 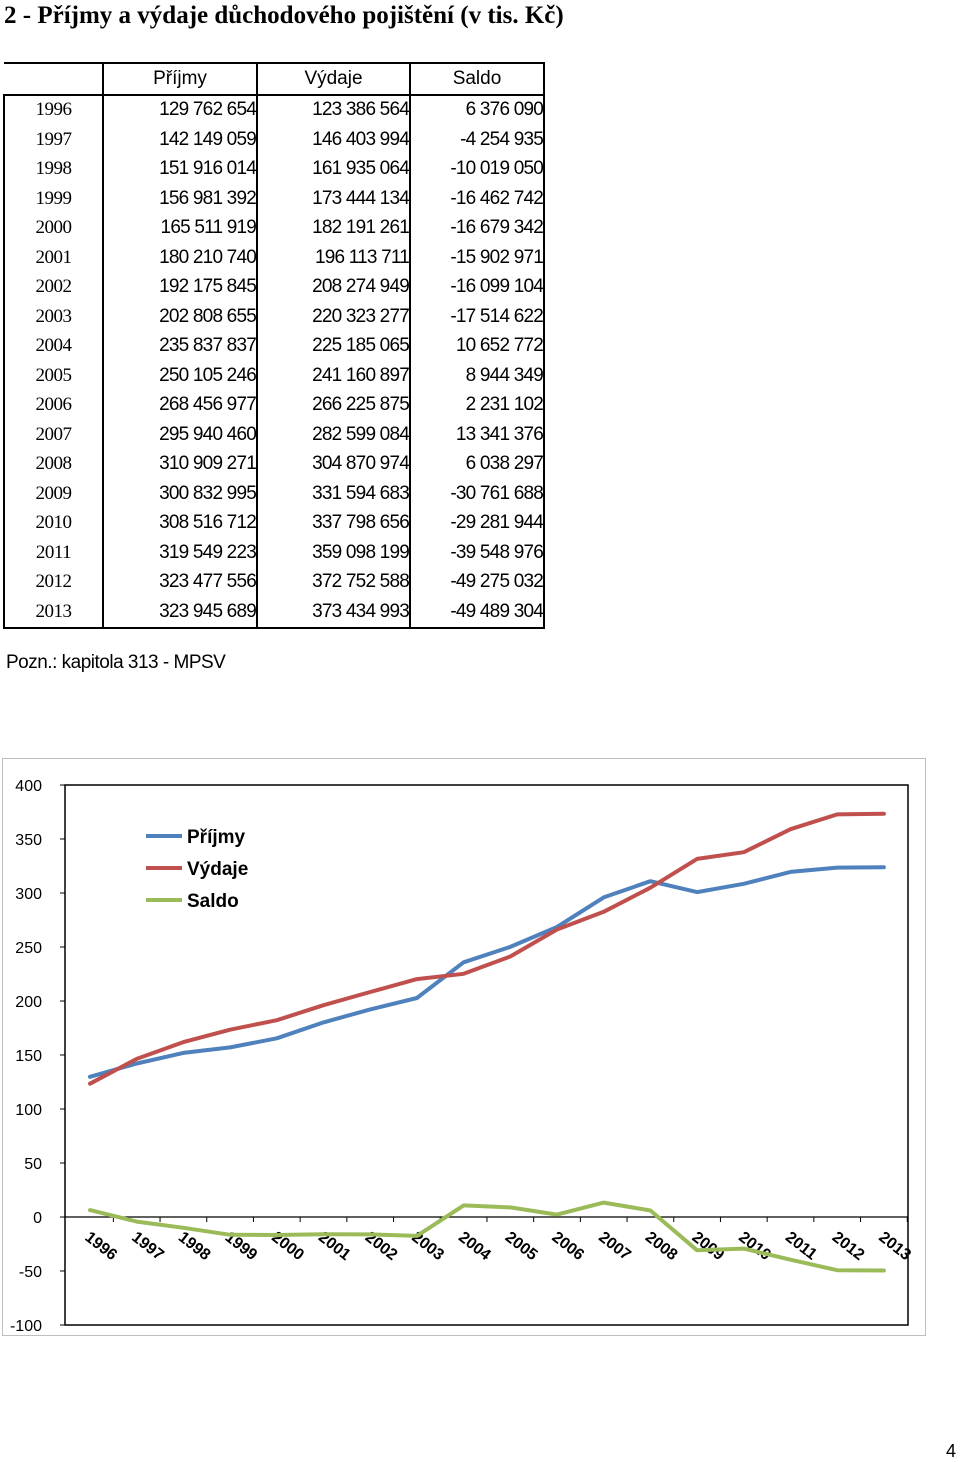 What do you see at coordinates (28, 948) in the screenshot?
I see `y-tick-label: 250` at bounding box center [28, 948].